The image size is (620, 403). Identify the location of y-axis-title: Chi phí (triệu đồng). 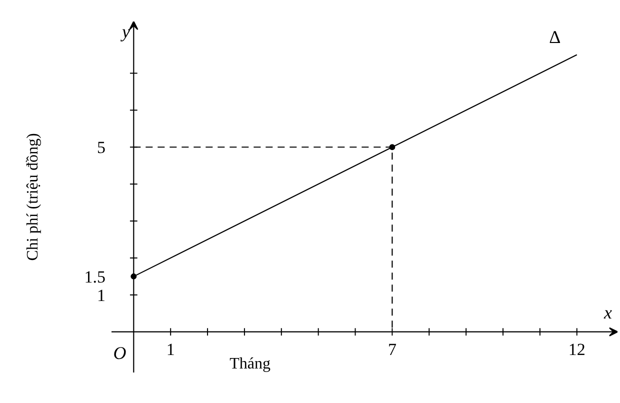
(33, 197).